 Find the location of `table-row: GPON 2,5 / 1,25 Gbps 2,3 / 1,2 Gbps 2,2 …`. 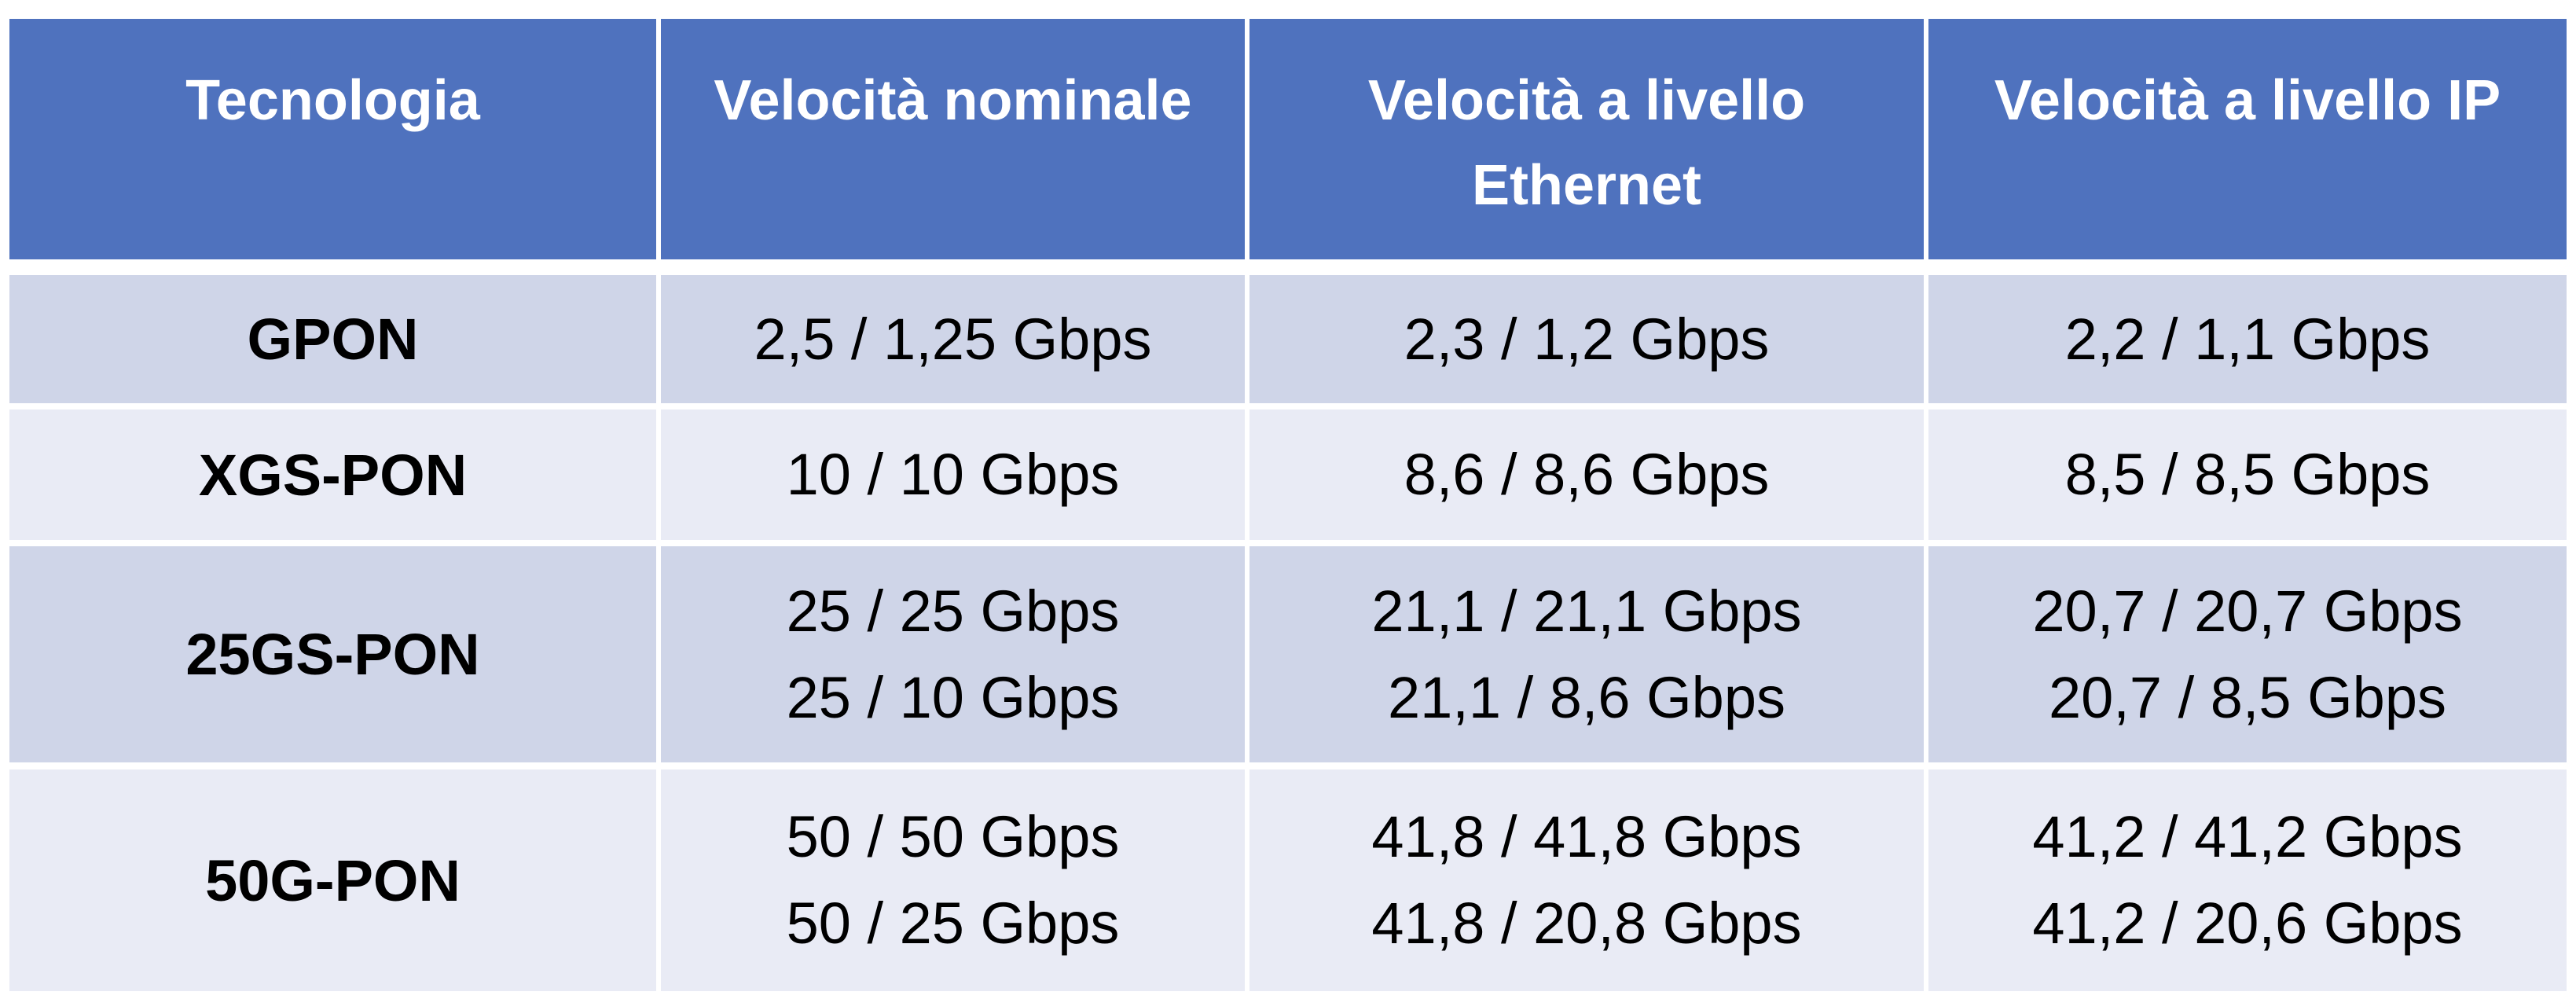

table-row: GPON 2,5 / 1,25 Gbps 2,3 / 1,2 Gbps 2,2 … is located at coordinates (1288, 339).